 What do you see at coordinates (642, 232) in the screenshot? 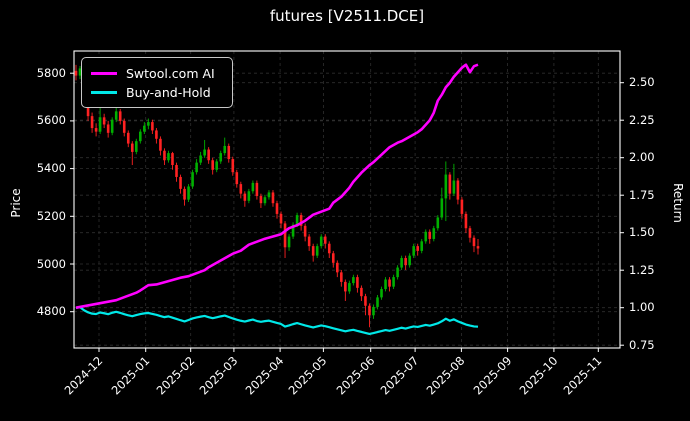
I see `return-tick-label: 1.50` at bounding box center [642, 232].